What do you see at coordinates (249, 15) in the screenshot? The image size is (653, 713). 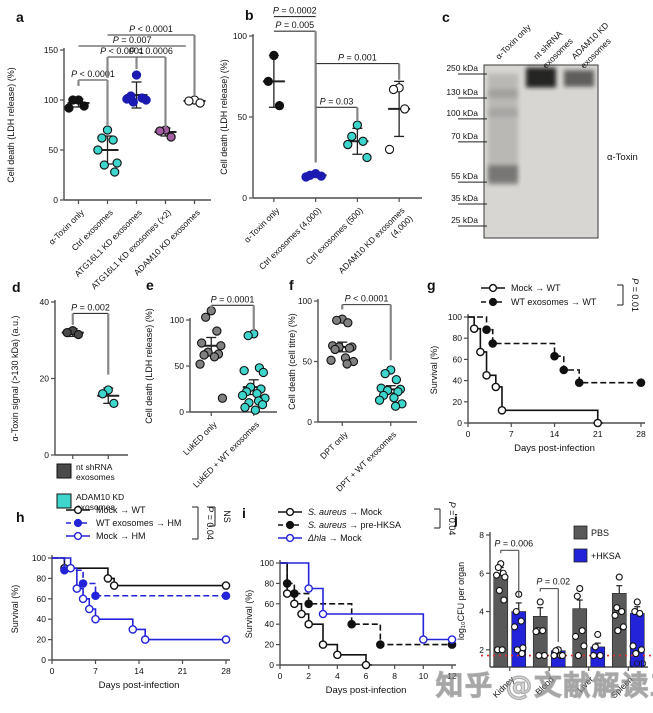 I see `panel-letter-b: b` at bounding box center [249, 15].